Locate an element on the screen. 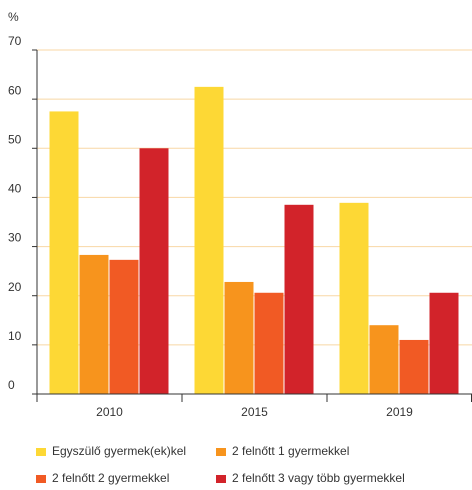 This screenshot has width=472, height=490. legend-label: 2 felnőtt 1 gyermekkel is located at coordinates (290, 451).